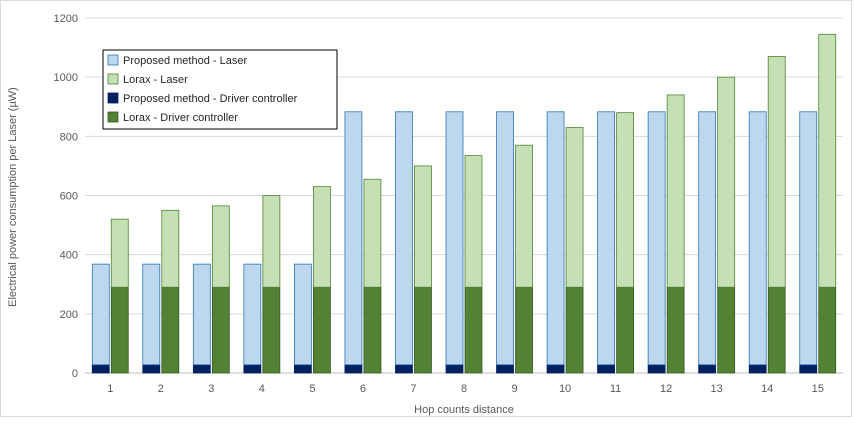  I want to click on x-tick-label: 2, so click(161, 389).